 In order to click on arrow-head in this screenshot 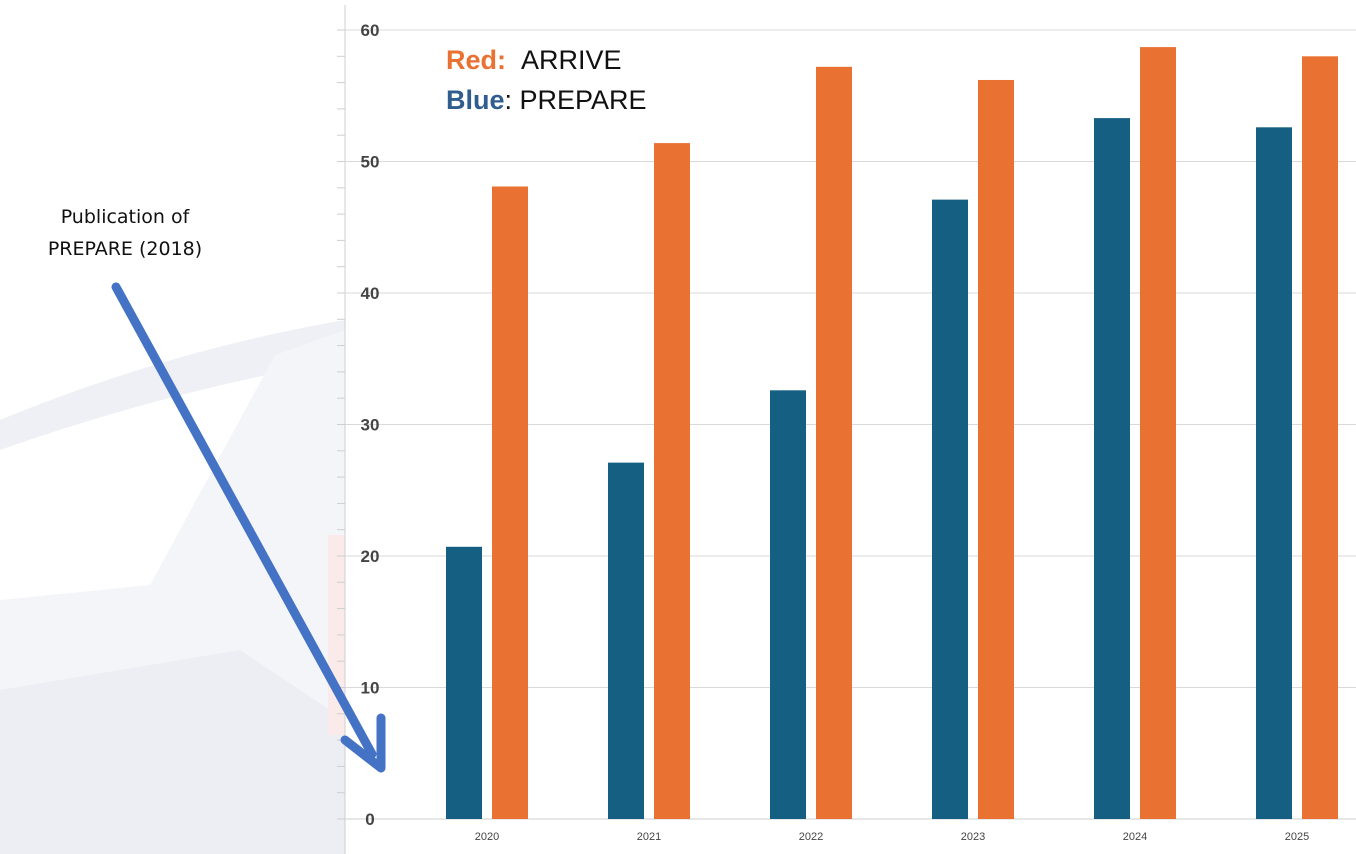, I will do `click(363, 743)`.